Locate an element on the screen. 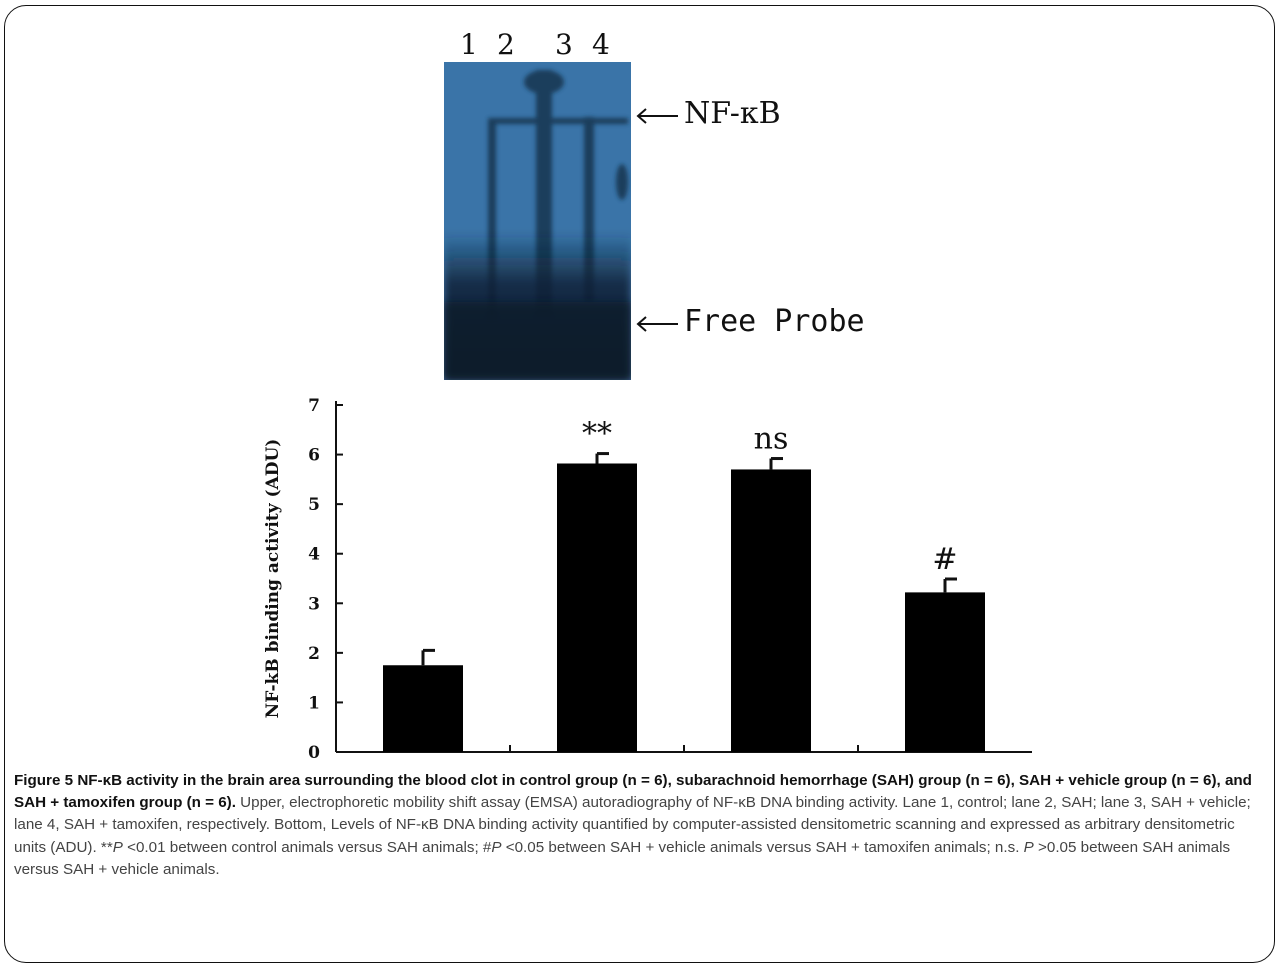 Image resolution: width=1282 pixels, height=969 pixels. bar-Control is located at coordinates (423, 708).